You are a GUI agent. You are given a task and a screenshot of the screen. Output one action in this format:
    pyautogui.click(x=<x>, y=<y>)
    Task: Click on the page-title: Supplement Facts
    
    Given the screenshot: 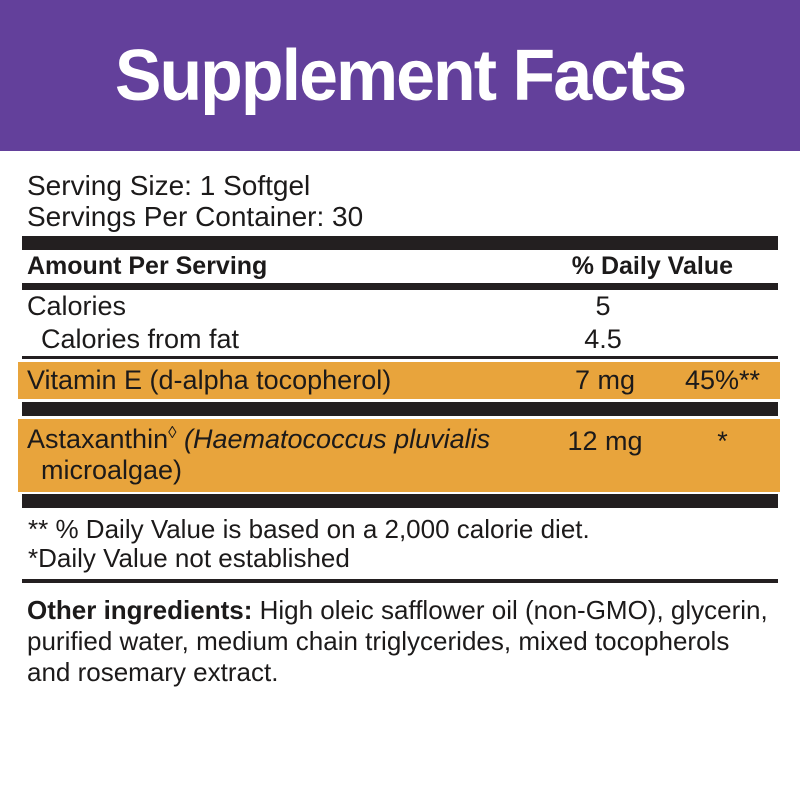 What is the action you would take?
    pyautogui.click(x=400, y=75)
    